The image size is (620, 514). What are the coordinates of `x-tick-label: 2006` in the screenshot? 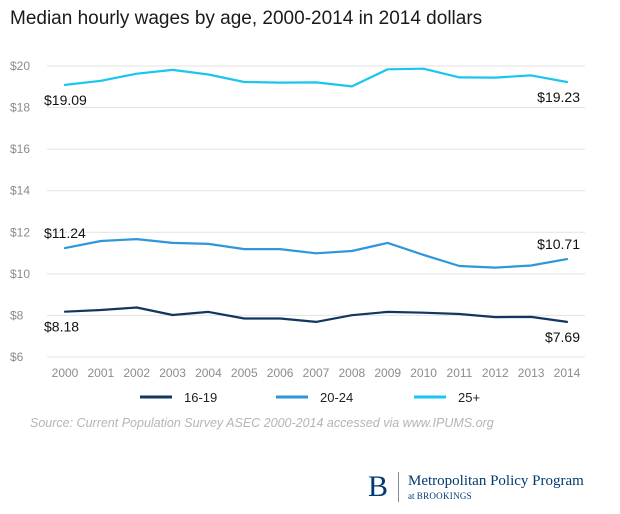 It's located at (280, 373).